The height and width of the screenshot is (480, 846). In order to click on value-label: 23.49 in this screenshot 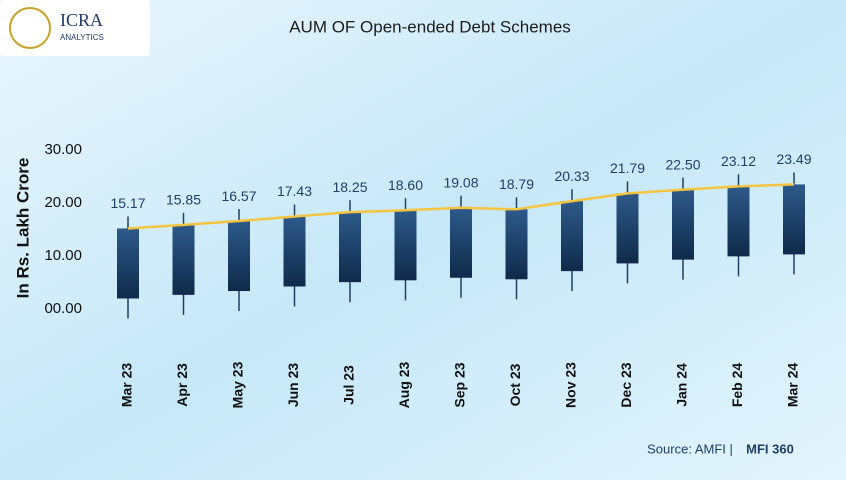, I will do `click(793, 159)`.